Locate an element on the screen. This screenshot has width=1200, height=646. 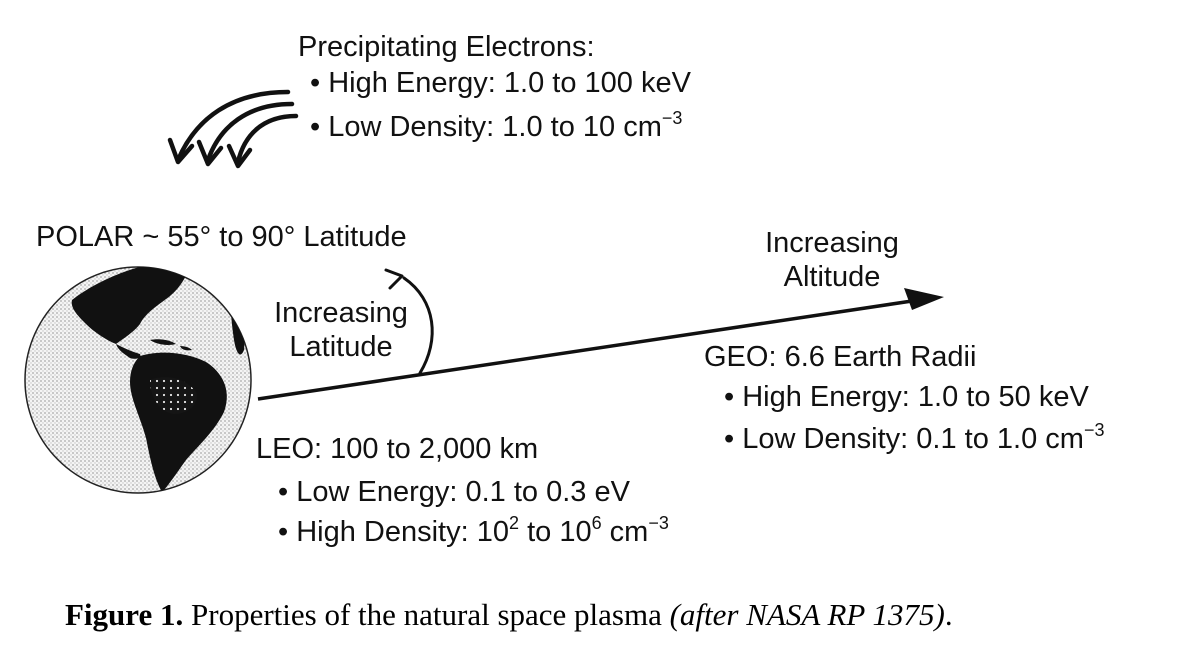
leo-density-exp-b: 6 is located at coordinates (596, 523).